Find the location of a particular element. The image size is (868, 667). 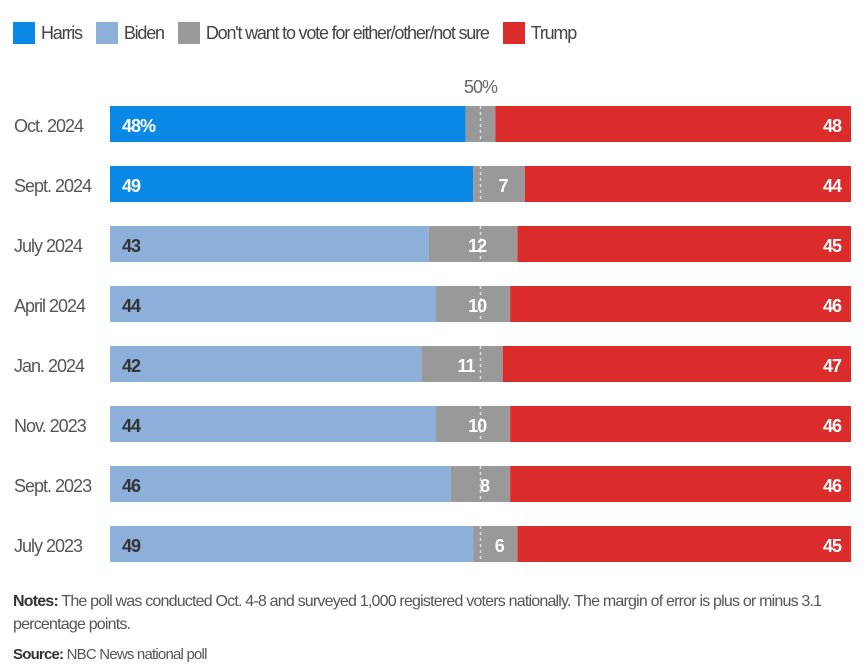

legend-label: Harris is located at coordinates (62, 32).